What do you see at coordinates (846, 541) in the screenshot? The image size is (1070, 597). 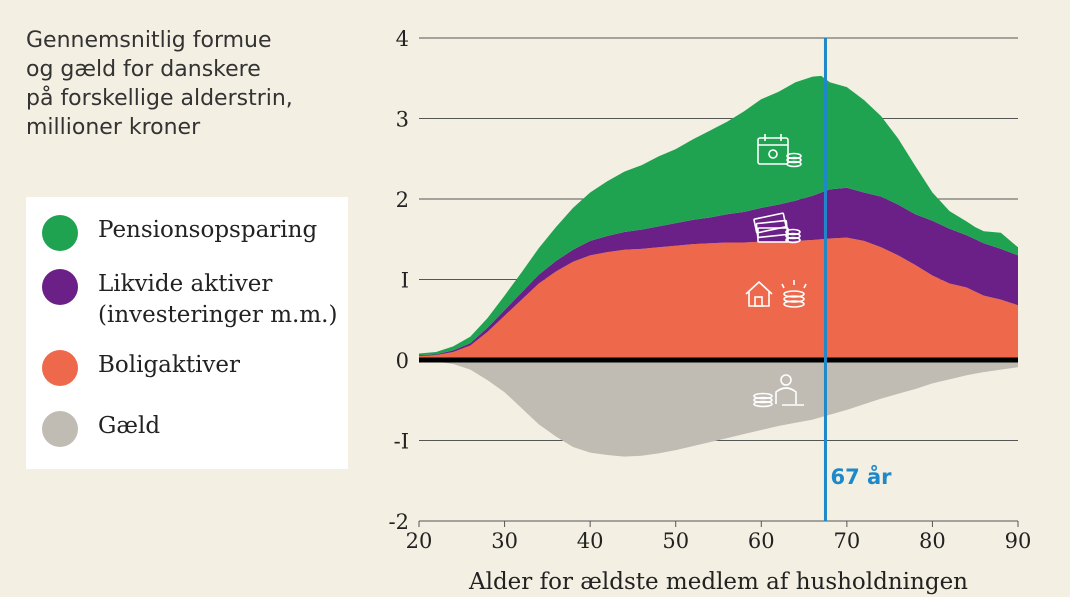 I see `x-tick-70: 70` at bounding box center [846, 541].